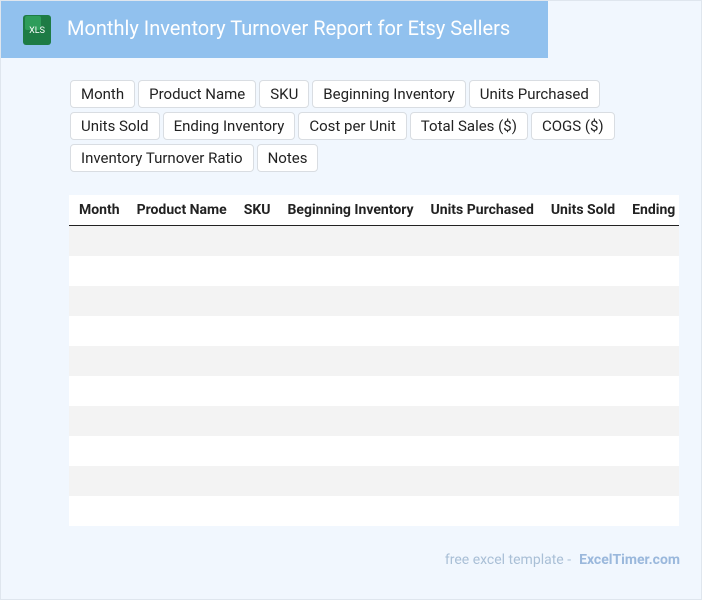 The image size is (702, 600). I want to click on column-header: SKU, so click(255, 210).